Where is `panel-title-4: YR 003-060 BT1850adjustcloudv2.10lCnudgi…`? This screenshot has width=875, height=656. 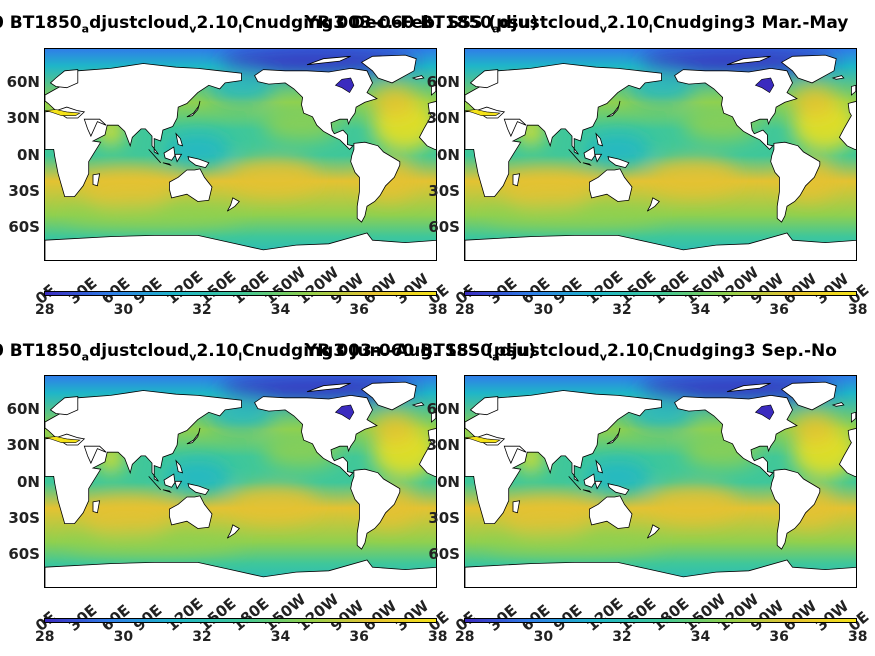
panel-title-4: YR 003-060 BT1850adjustcloudv2.10lCnudgi… is located at coordinates (571, 352).